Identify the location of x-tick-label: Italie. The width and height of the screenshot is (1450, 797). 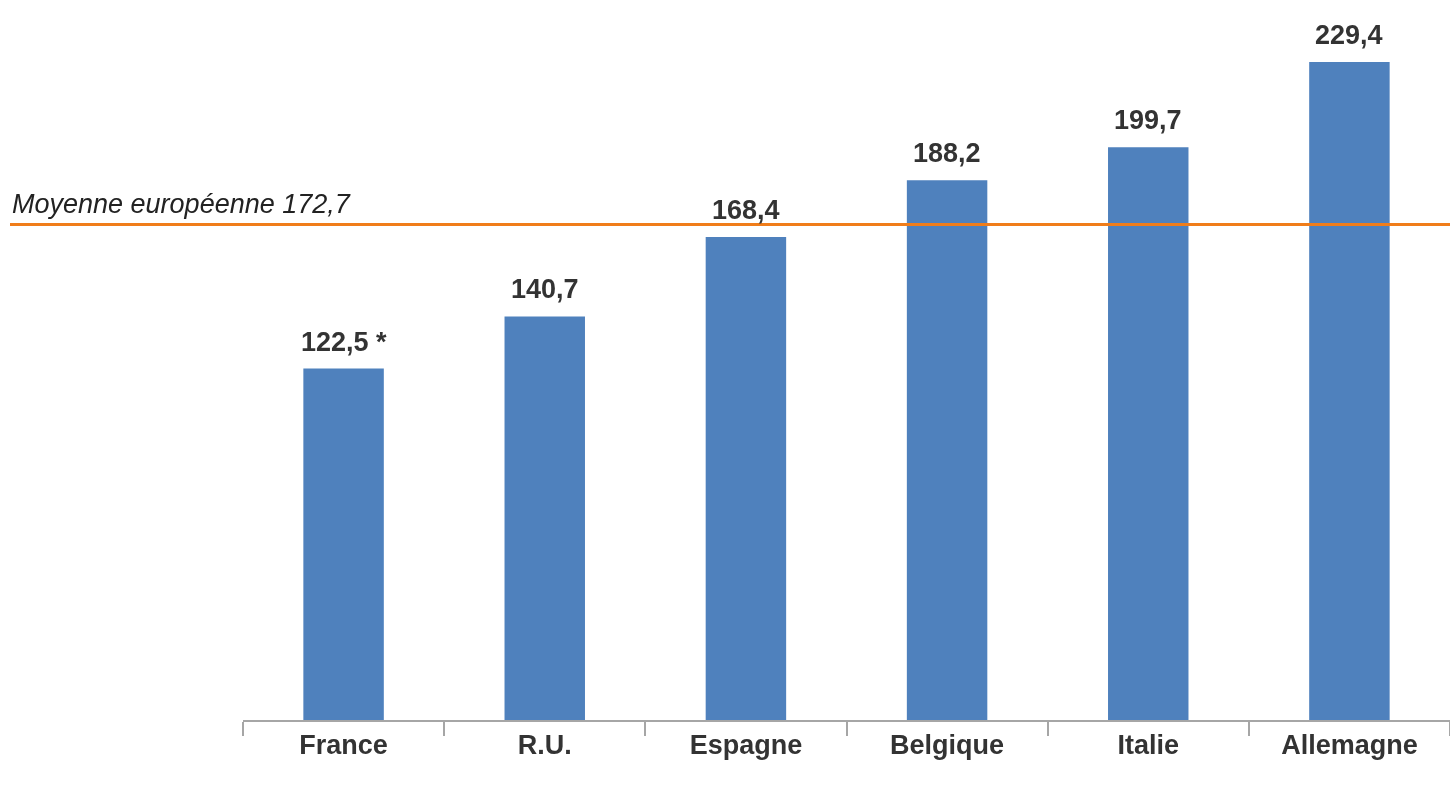
(1148, 745).